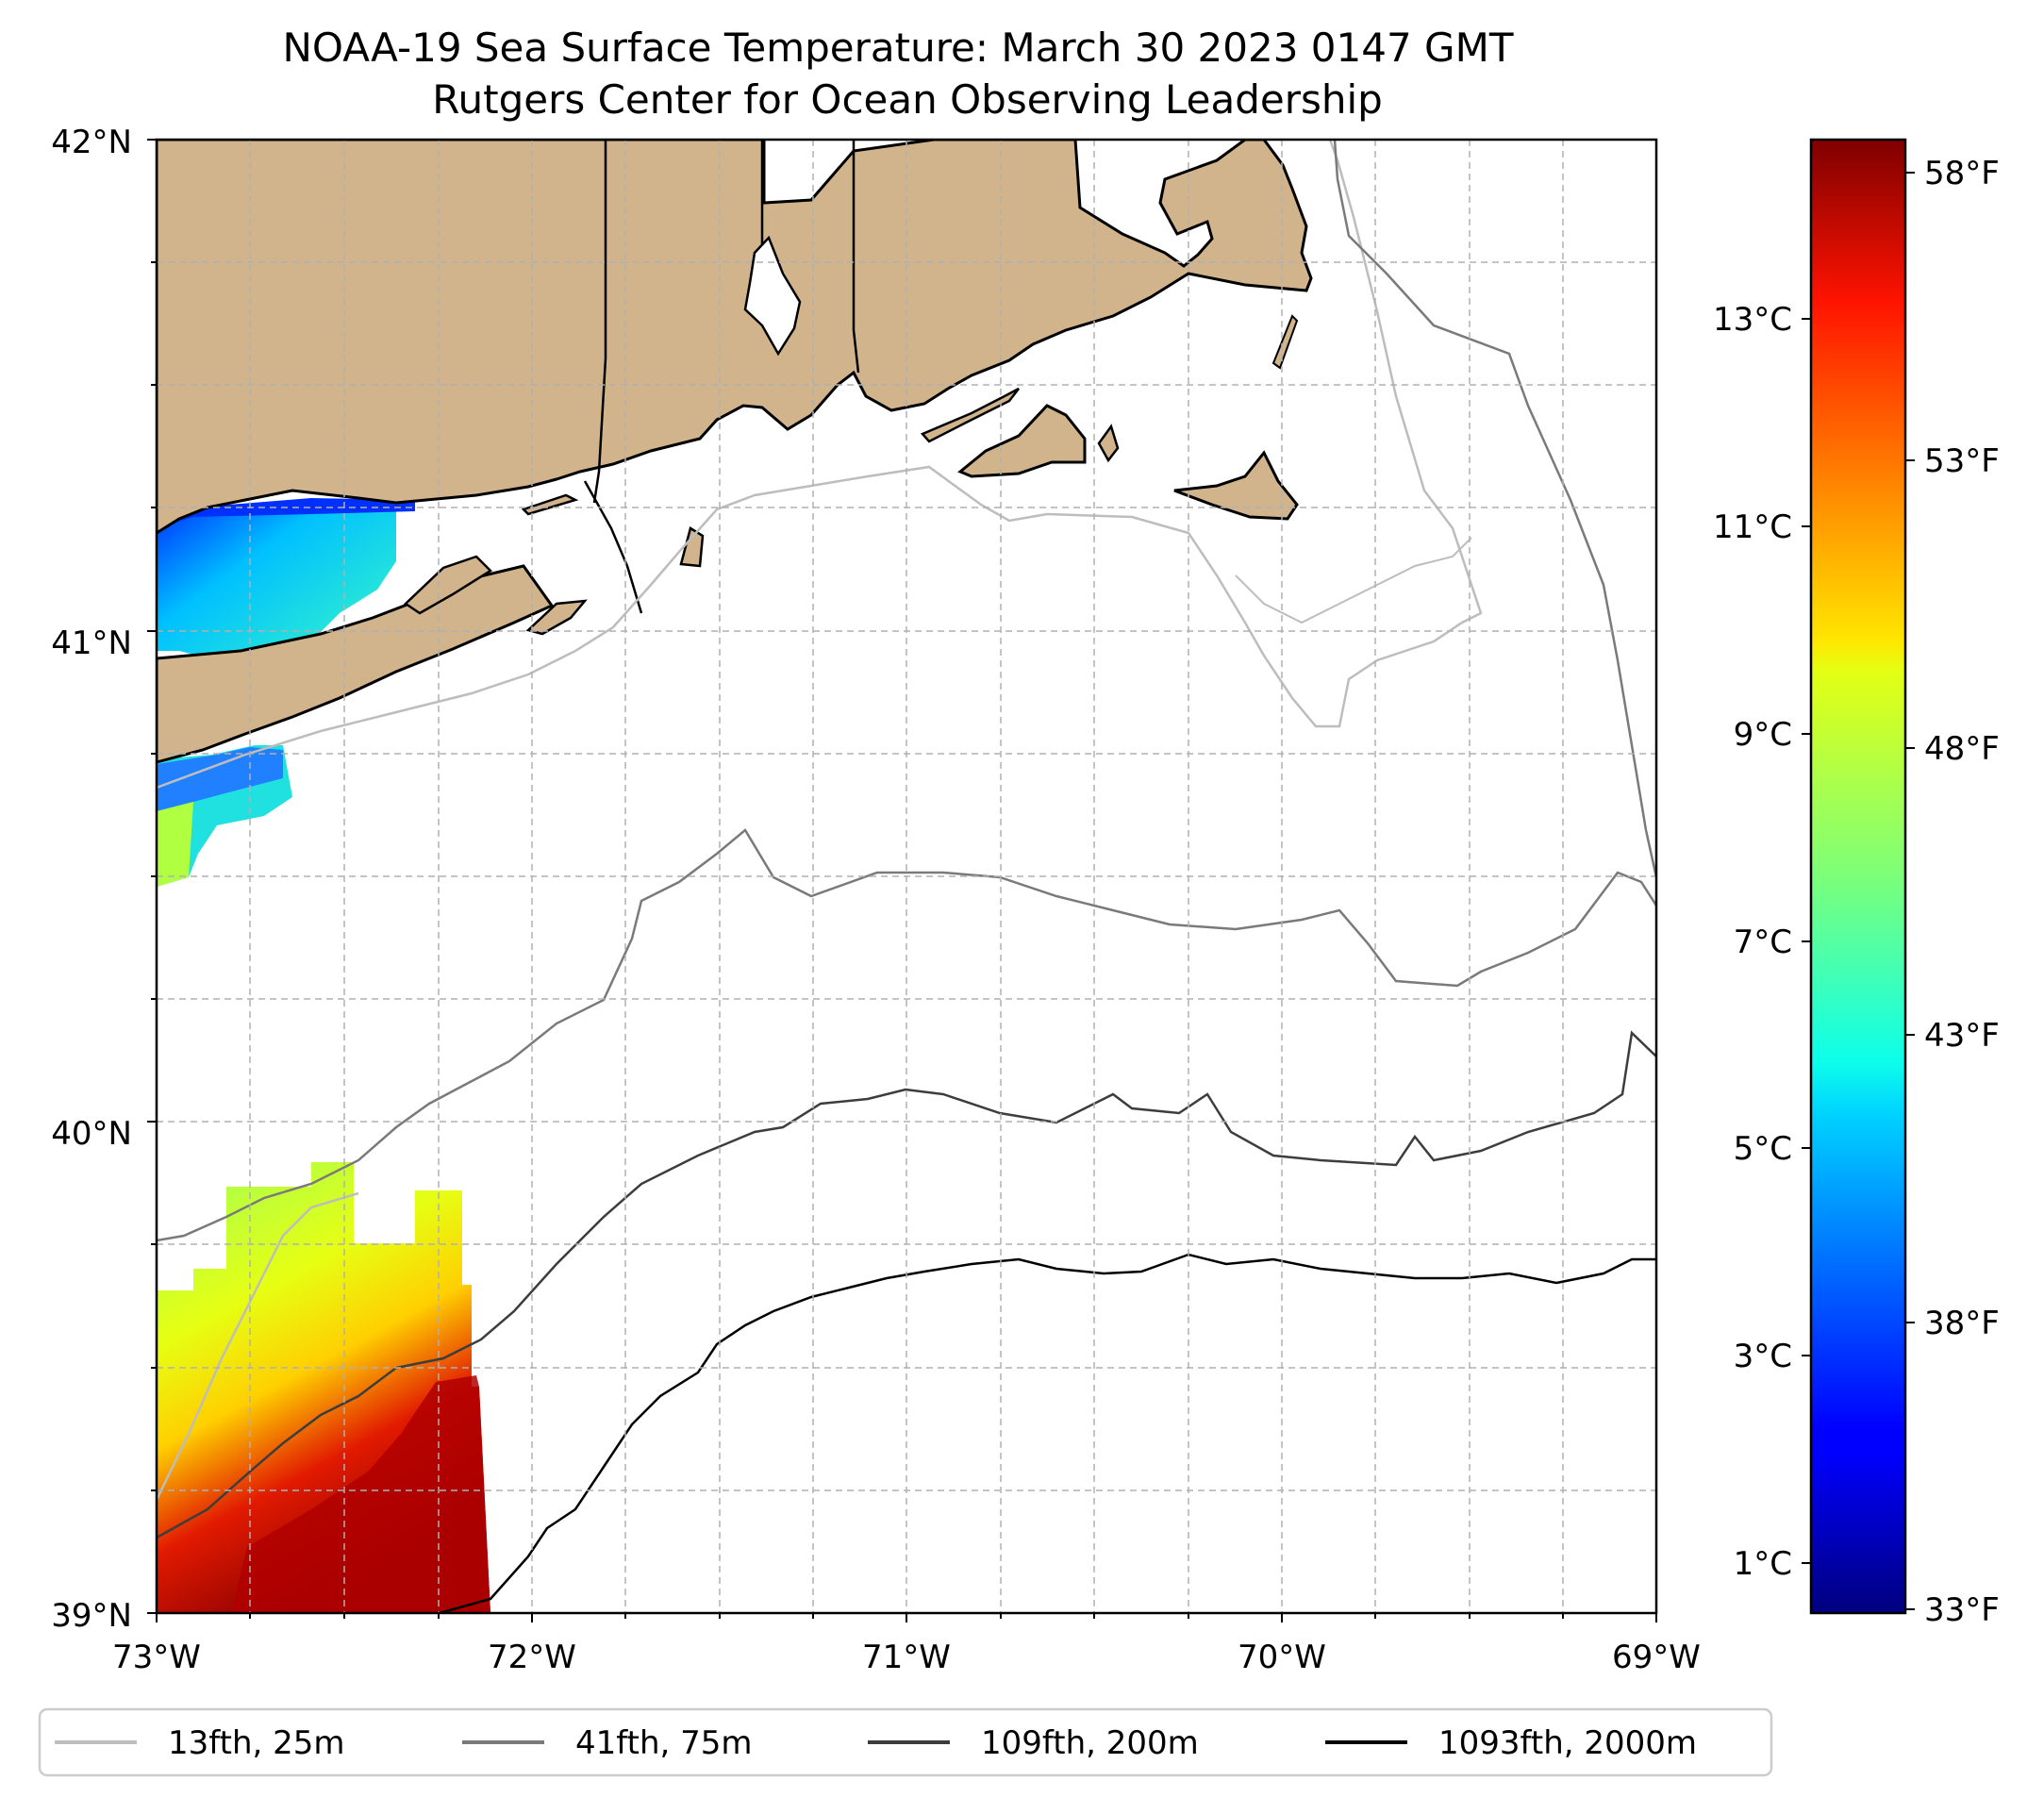 Image resolution: width=2044 pixels, height=1797 pixels. I want to click on lat-label-42: 42°N, so click(92, 142).